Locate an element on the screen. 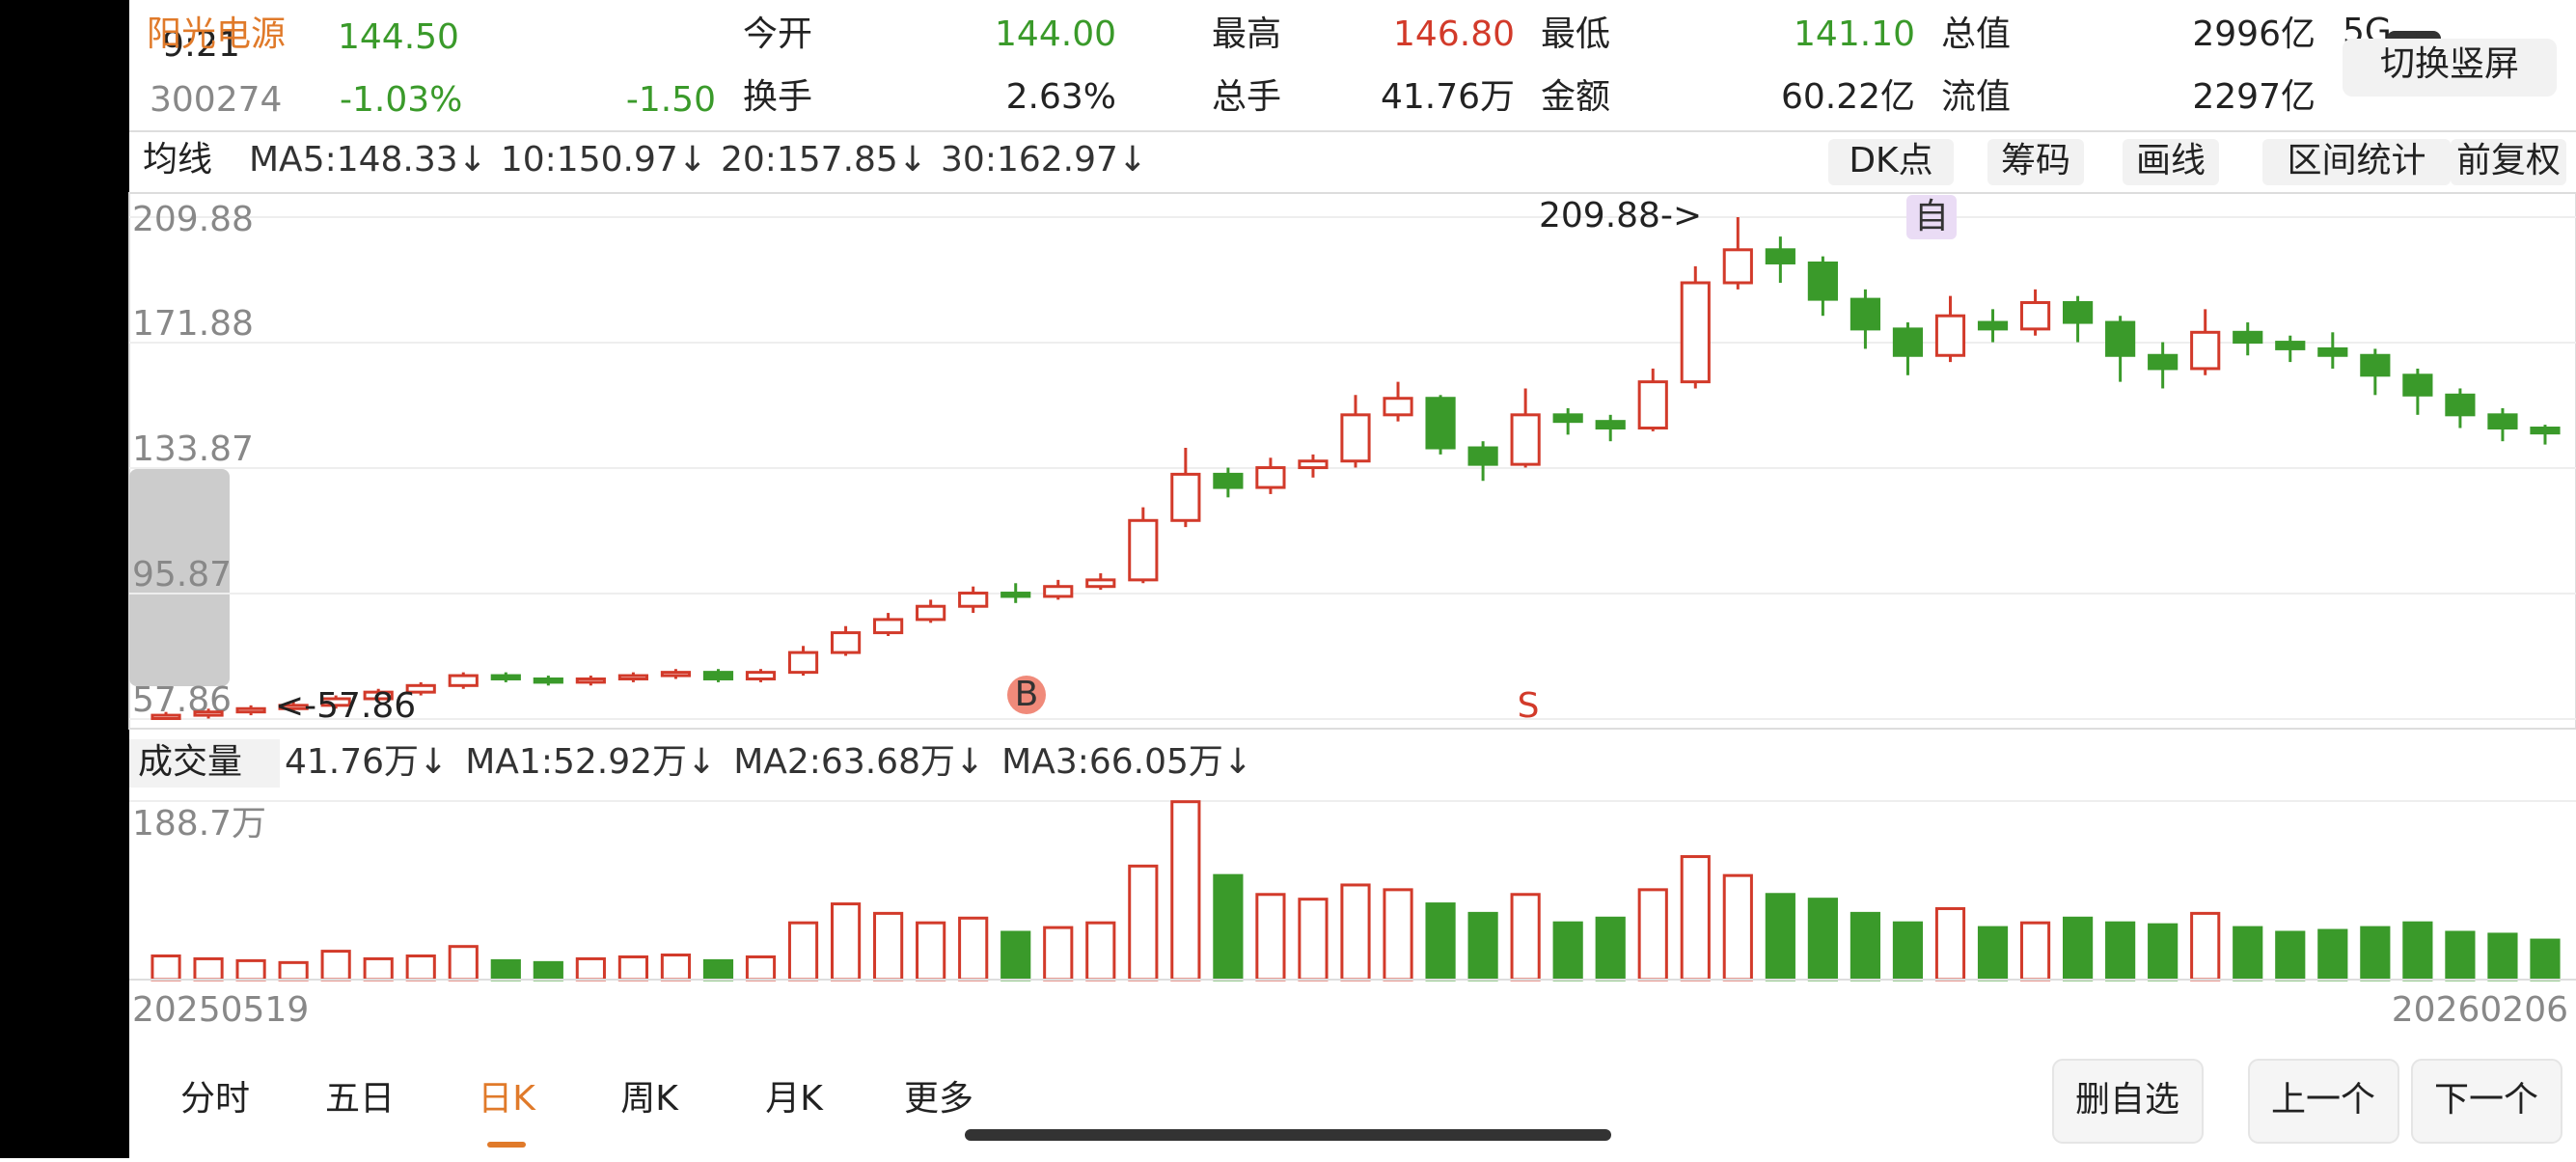 Image resolution: width=2576 pixels, height=1162 pixels. tool-label: DK点 is located at coordinates (1890, 160).